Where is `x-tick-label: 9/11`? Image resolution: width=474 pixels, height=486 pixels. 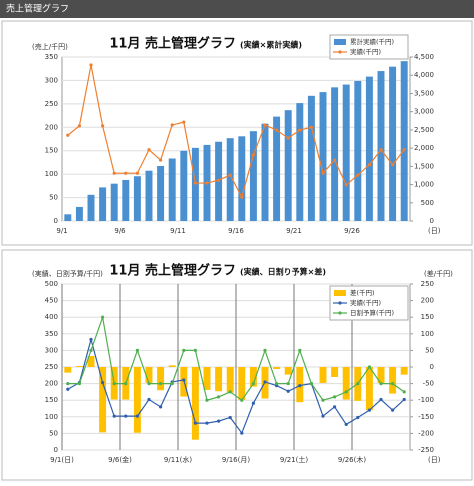 x-tick-label: 9/11 is located at coordinates (178, 231).